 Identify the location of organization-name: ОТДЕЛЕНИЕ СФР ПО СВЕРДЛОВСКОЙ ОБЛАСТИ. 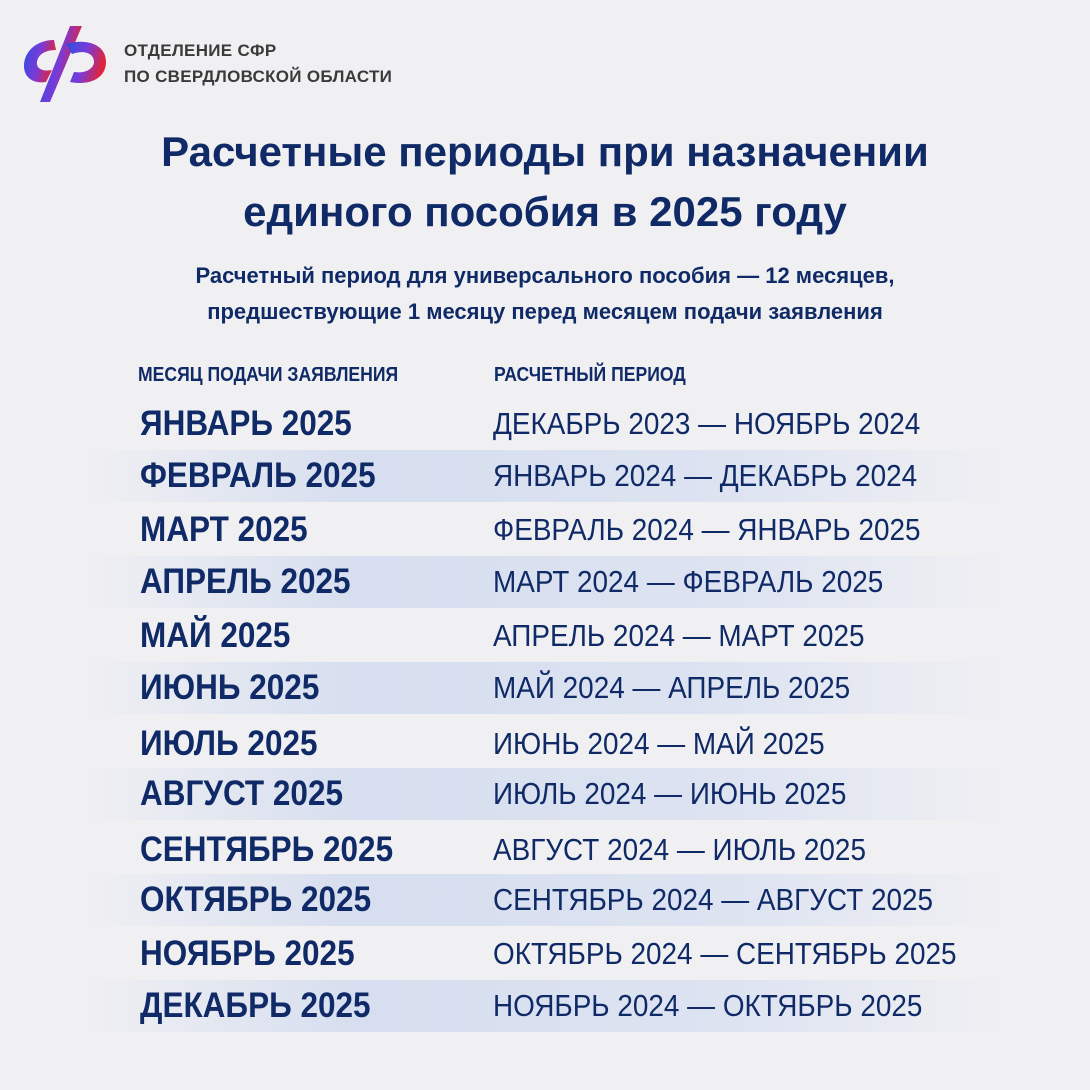
(258, 64).